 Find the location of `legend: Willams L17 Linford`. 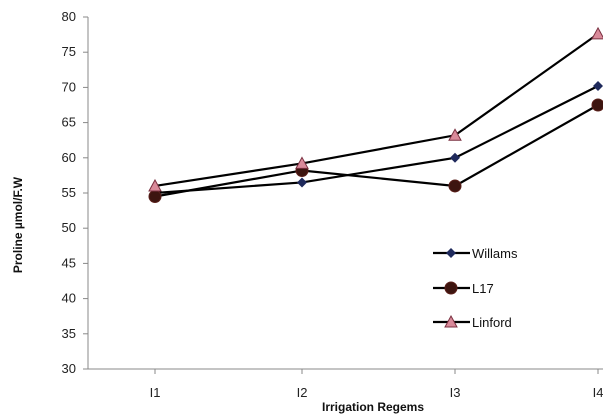

legend: Willams L17 Linford is located at coordinates (475, 288).